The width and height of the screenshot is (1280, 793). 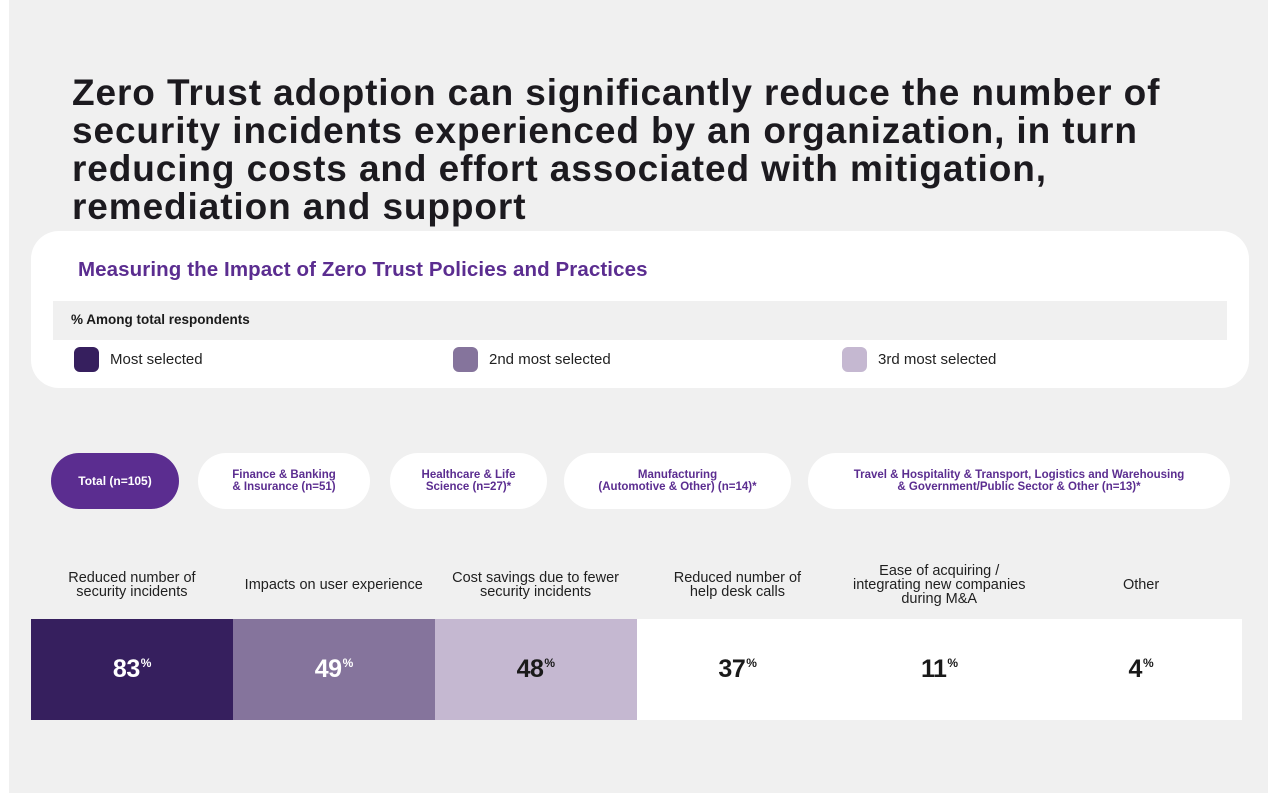 What do you see at coordinates (937, 359) in the screenshot?
I see `legend-label: 3rd most selected` at bounding box center [937, 359].